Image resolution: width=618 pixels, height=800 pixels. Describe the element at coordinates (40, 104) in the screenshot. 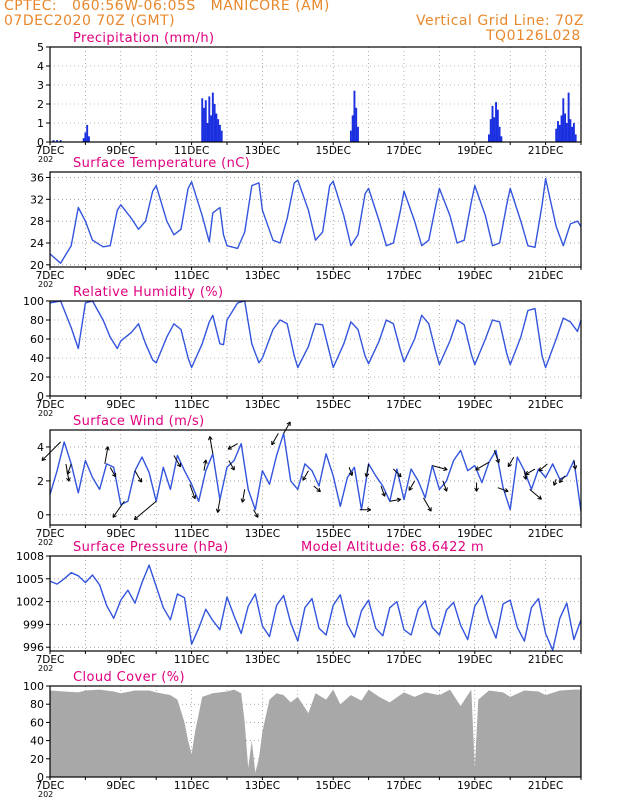

I see `y-tick-label: 2` at that location.